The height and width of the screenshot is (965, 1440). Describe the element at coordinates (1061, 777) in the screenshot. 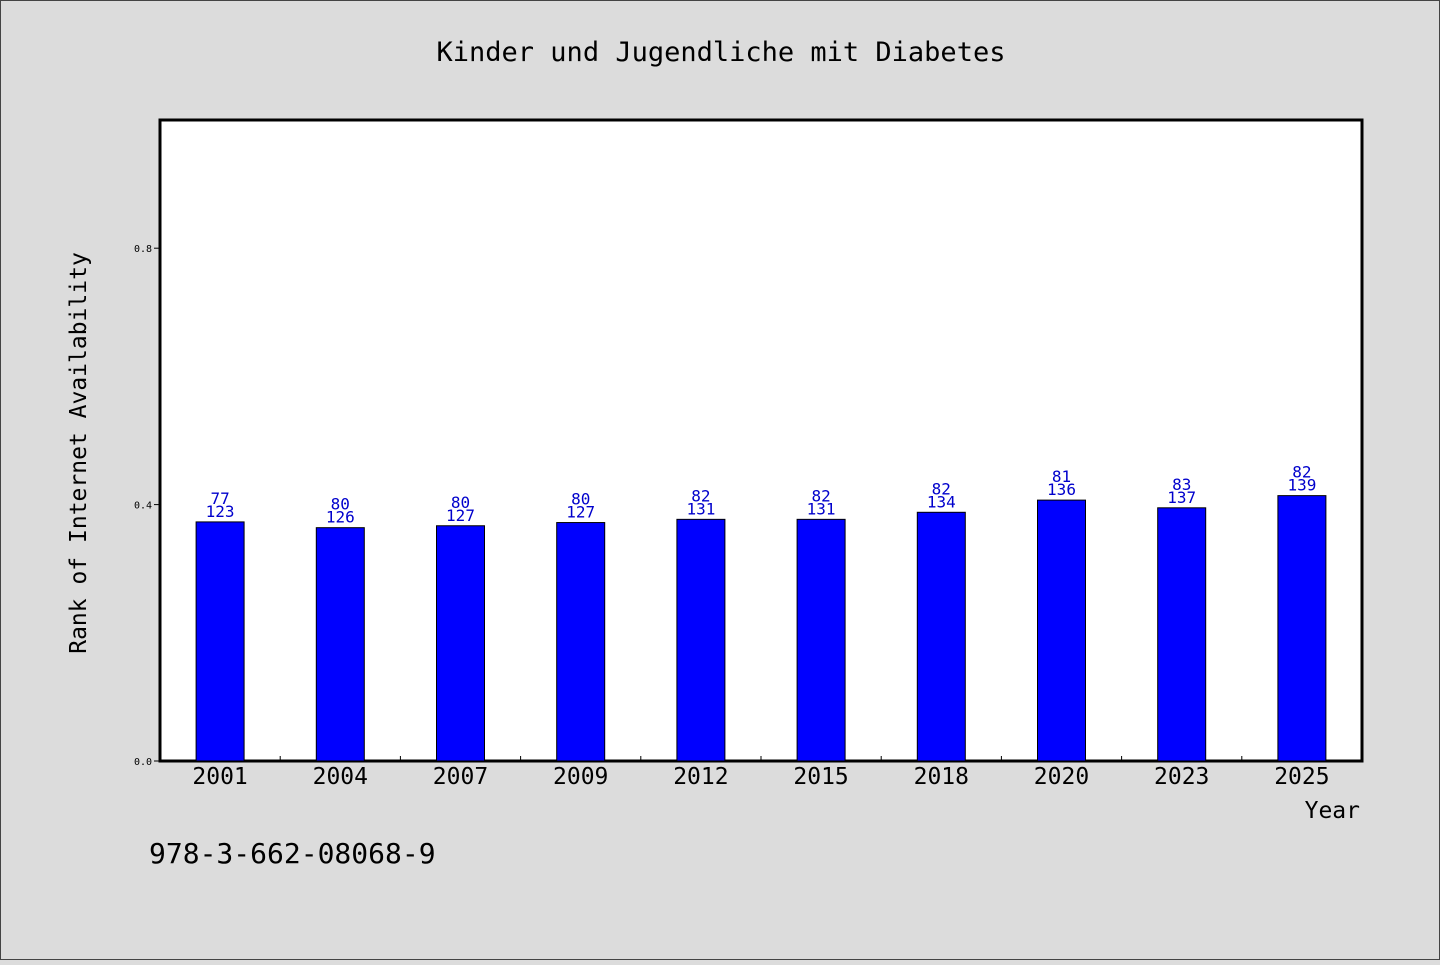

I see `x-tick-label: 2020` at that location.